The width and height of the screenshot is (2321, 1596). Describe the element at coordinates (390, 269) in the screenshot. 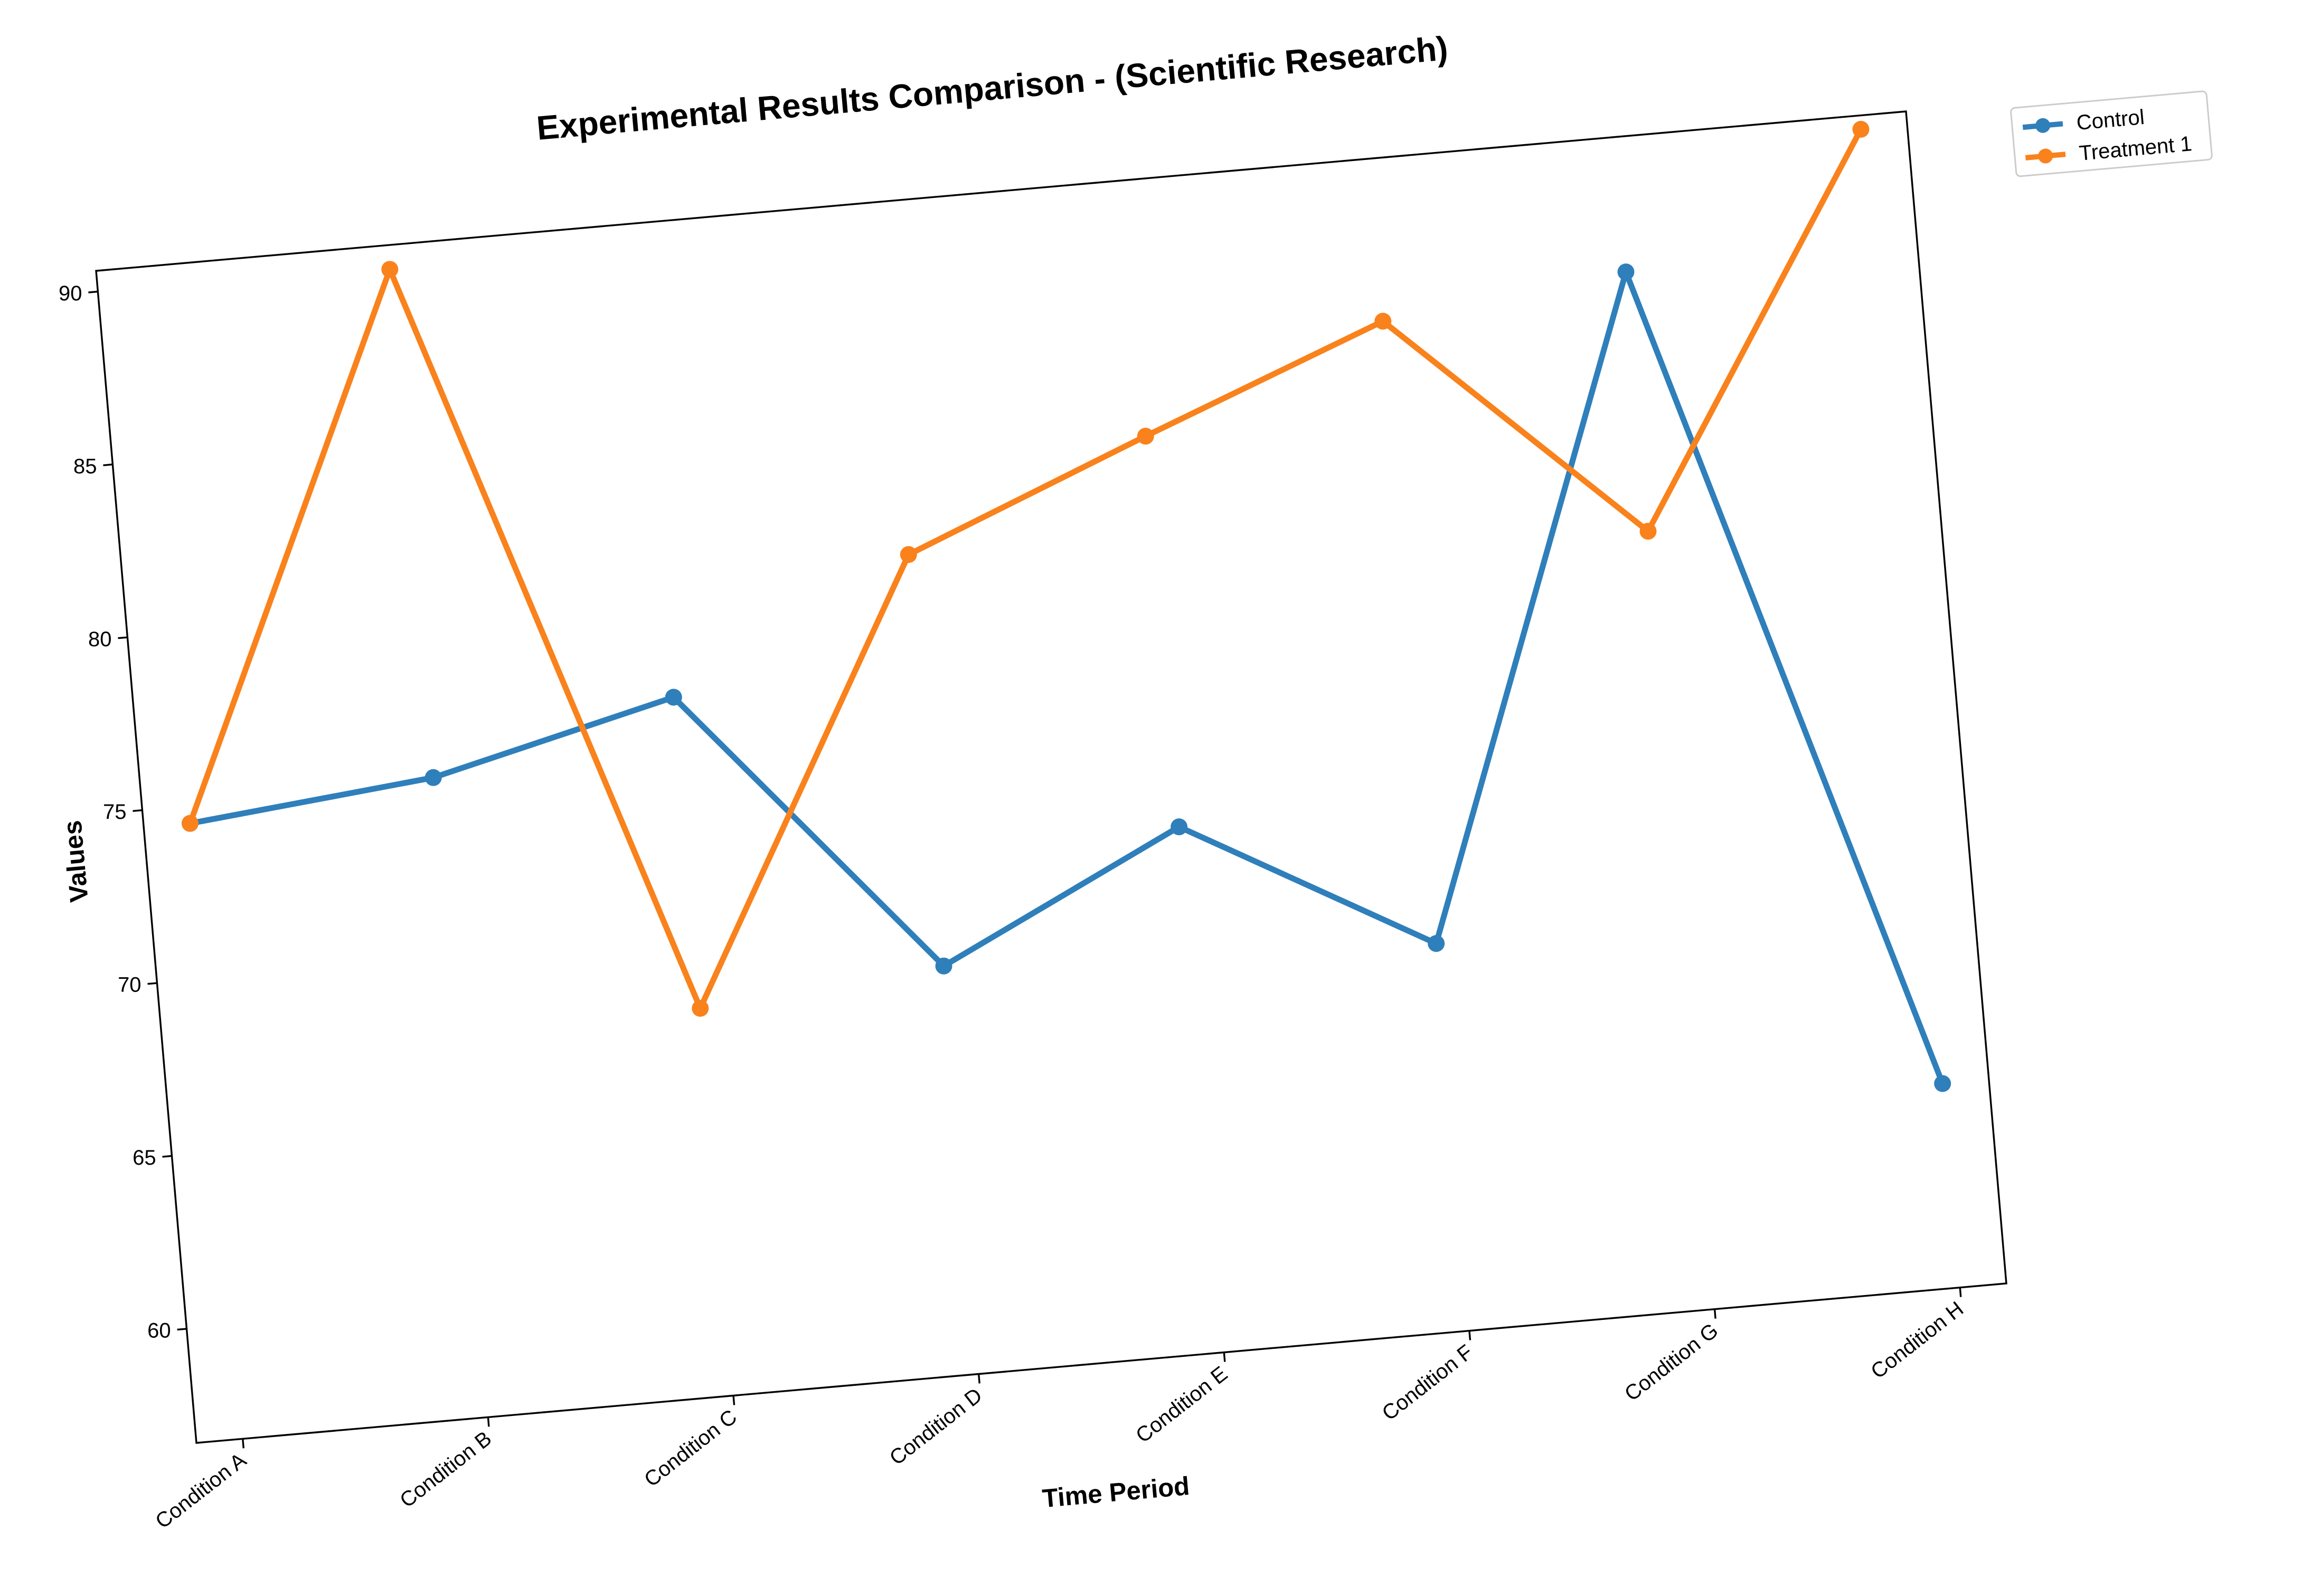

I see `point-treatment-1-condition-b` at that location.